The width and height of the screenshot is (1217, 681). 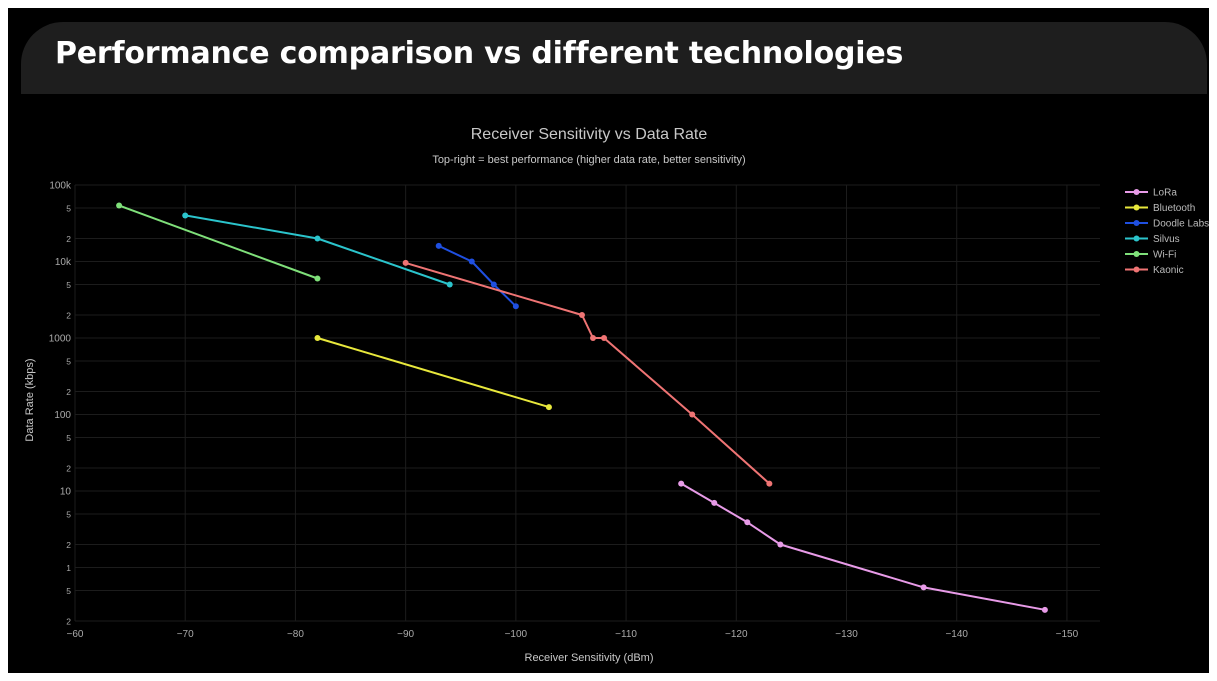 What do you see at coordinates (846, 634) in the screenshot?
I see `x-tick-label: −130` at bounding box center [846, 634].